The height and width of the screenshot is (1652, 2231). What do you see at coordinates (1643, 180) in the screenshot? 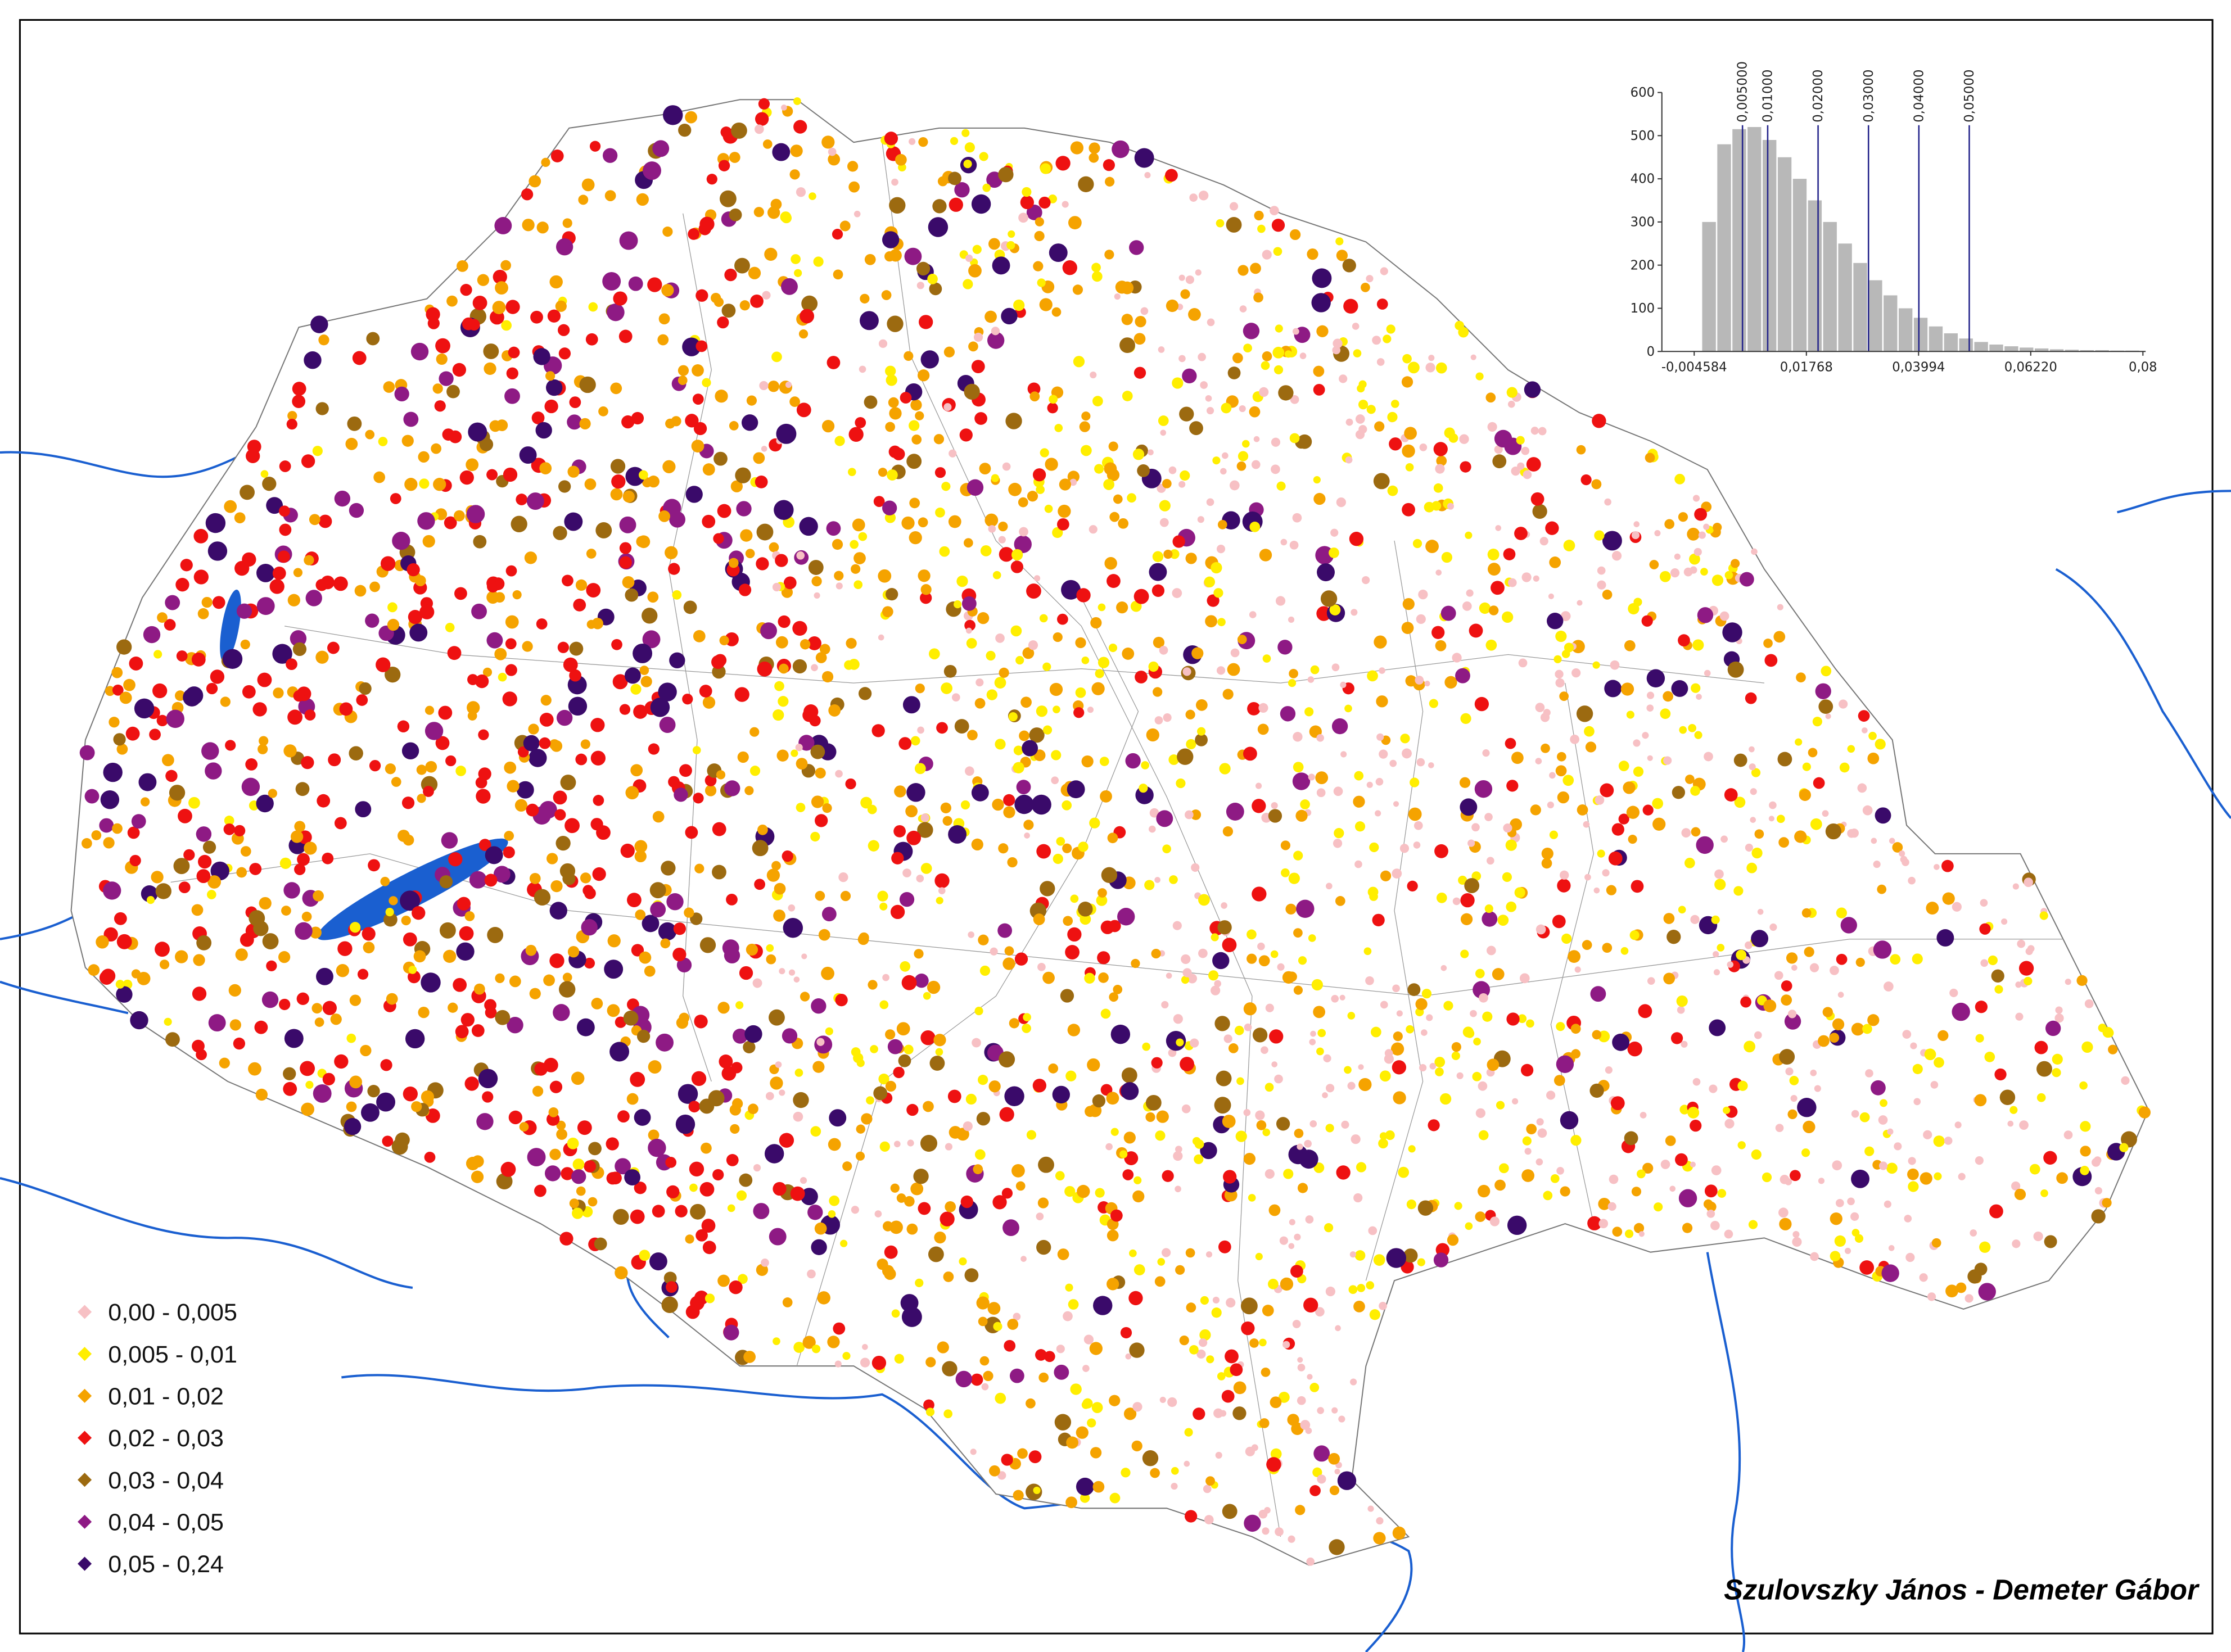
I see `y-tick-label: 400` at bounding box center [1643, 180].